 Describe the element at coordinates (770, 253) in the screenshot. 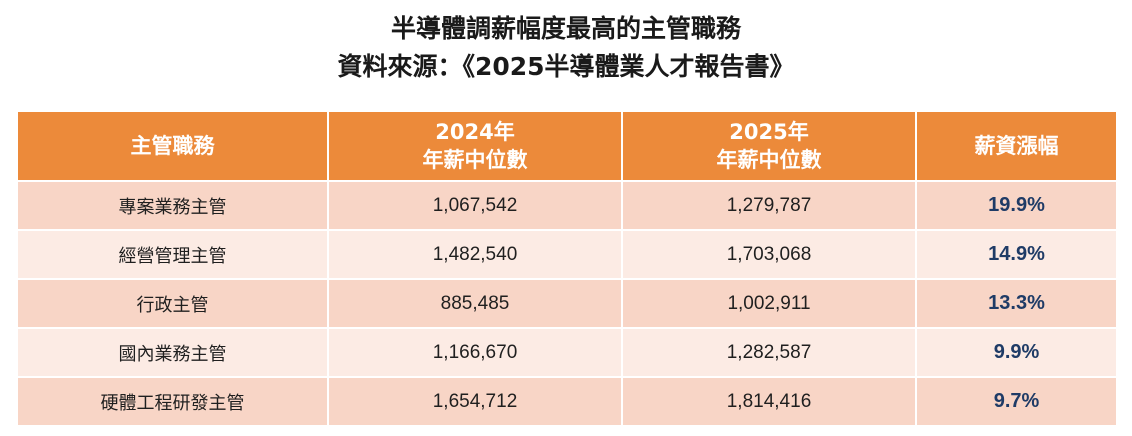

I see `salary-2025-cell: 1,703,068` at that location.